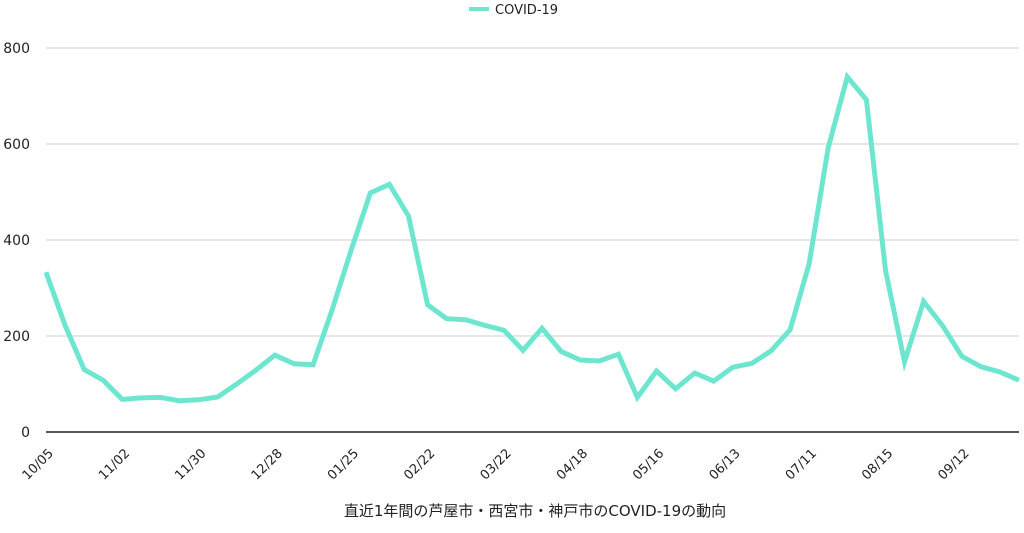 The height and width of the screenshot is (533, 1024). Describe the element at coordinates (16, 49) in the screenshot. I see `y-tick-label: 800` at that location.